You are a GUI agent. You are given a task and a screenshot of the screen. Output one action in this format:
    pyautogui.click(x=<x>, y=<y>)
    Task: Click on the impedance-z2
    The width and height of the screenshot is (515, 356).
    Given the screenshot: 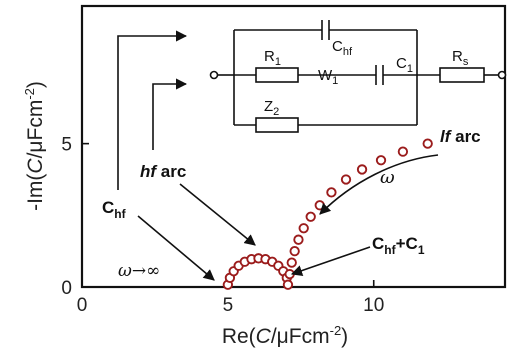 What is the action you would take?
    pyautogui.click(x=277, y=125)
    